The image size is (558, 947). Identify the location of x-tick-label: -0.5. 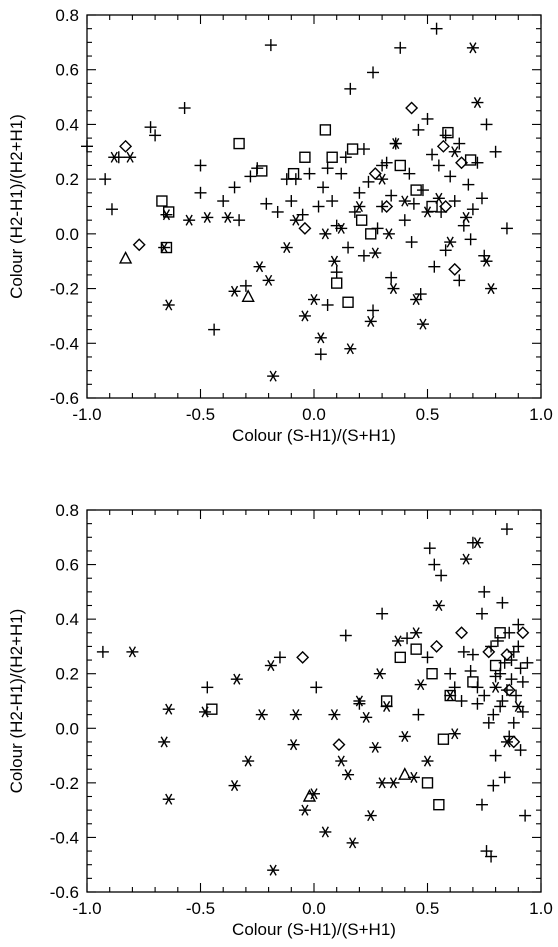
(200, 908).